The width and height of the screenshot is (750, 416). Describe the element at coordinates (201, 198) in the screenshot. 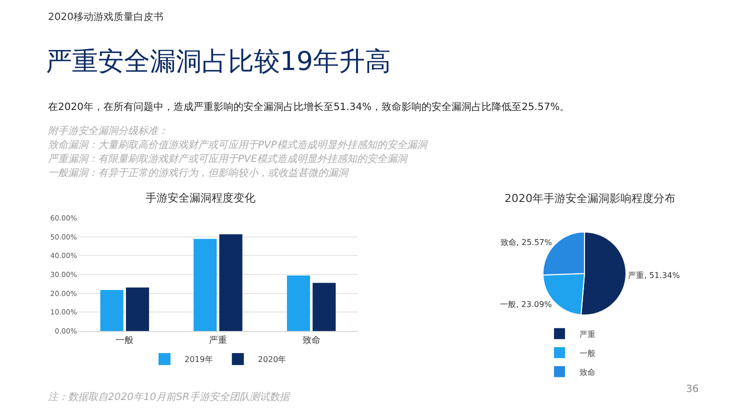

I see `chart-title: 手游安全漏洞程度变化` at that location.